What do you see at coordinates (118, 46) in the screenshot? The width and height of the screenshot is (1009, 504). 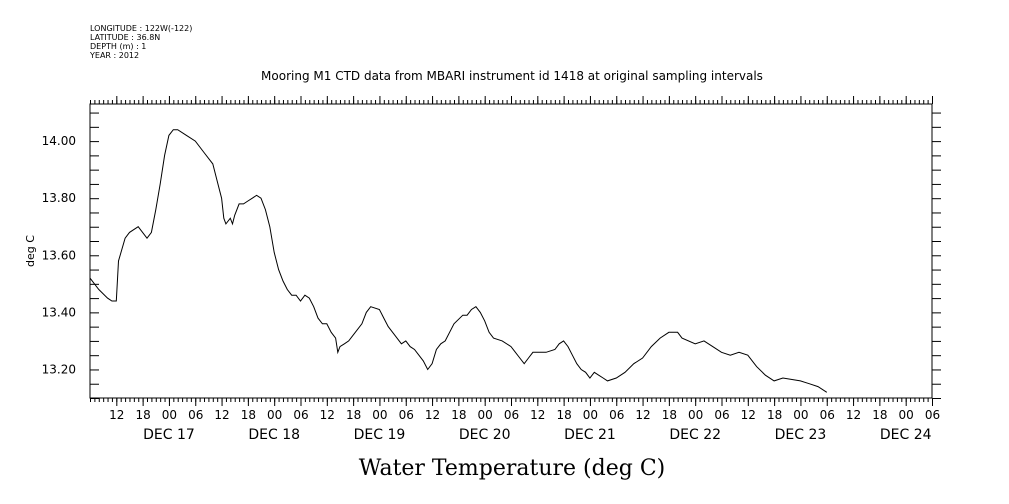 I see `depth-label: DEPTH (m) : 1` at bounding box center [118, 46].